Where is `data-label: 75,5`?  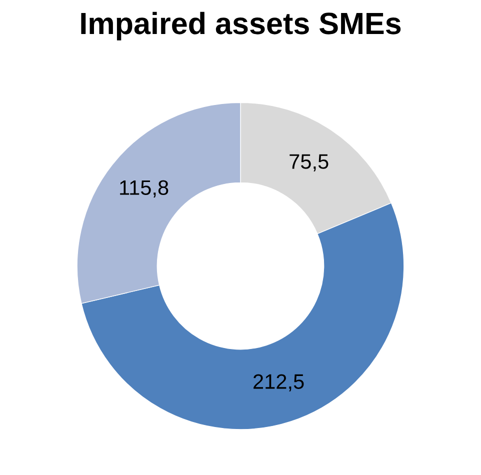
data-label: 75,5 is located at coordinates (309, 163).